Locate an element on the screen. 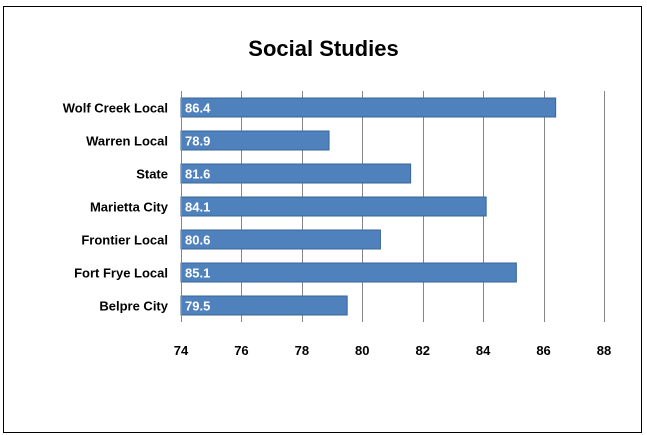  category-label: Wolf Creek Local is located at coordinates (115, 108).